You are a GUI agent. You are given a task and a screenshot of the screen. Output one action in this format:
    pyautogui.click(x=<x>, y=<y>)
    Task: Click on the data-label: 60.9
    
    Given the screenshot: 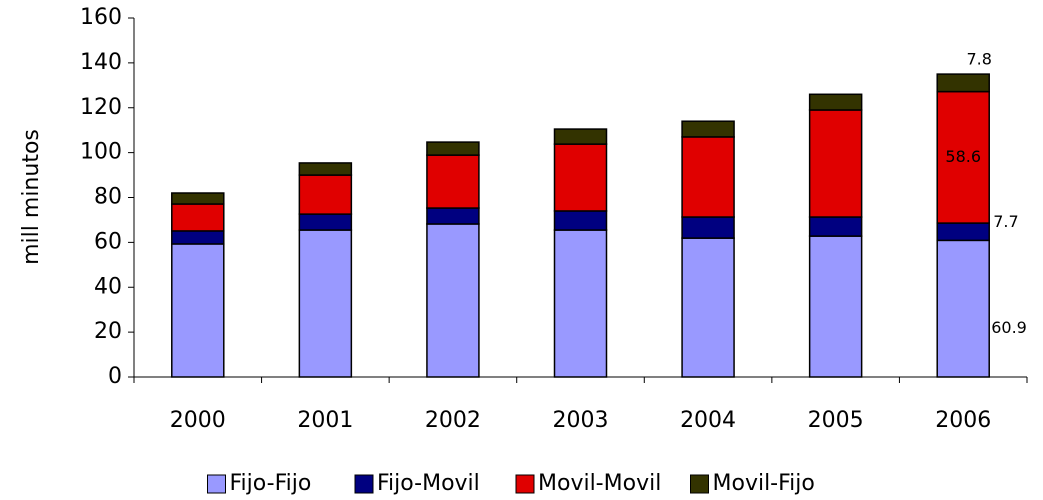 What is the action you would take?
    pyautogui.click(x=1009, y=327)
    